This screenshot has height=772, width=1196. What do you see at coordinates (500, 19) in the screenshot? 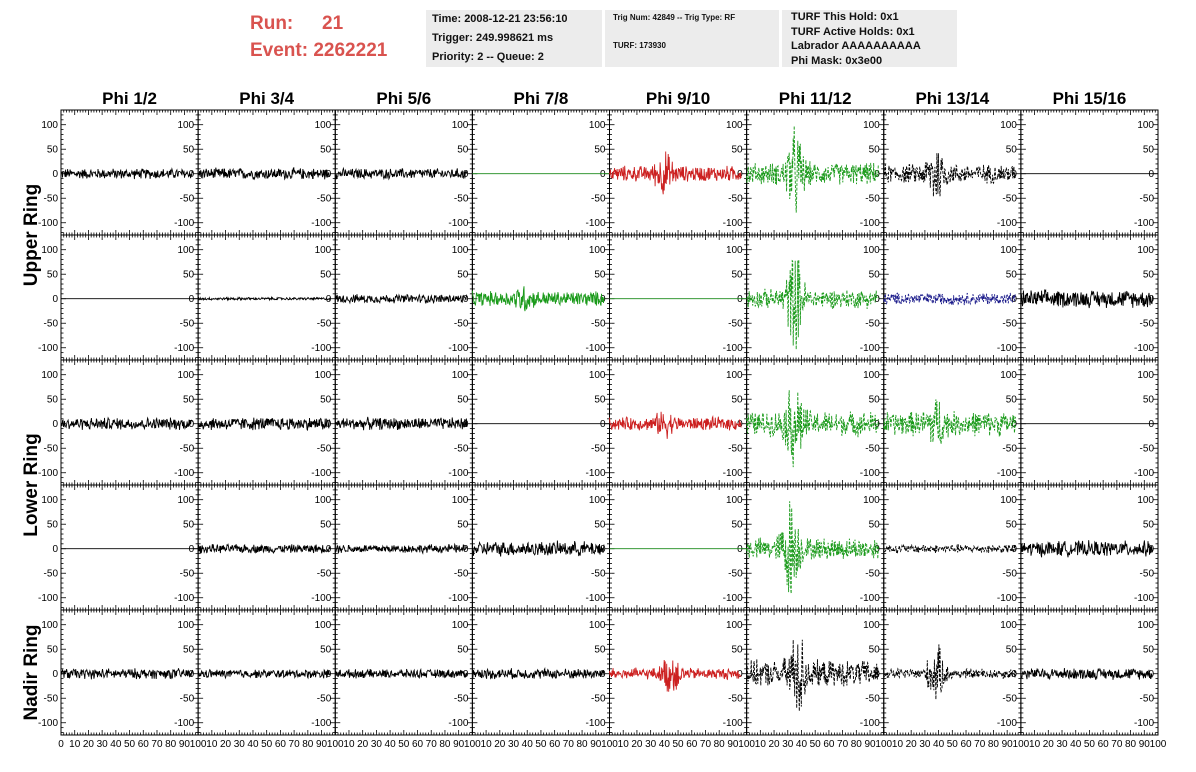
I see `time-text: Time: 2008-12-21 23:56:10` at bounding box center [500, 19].